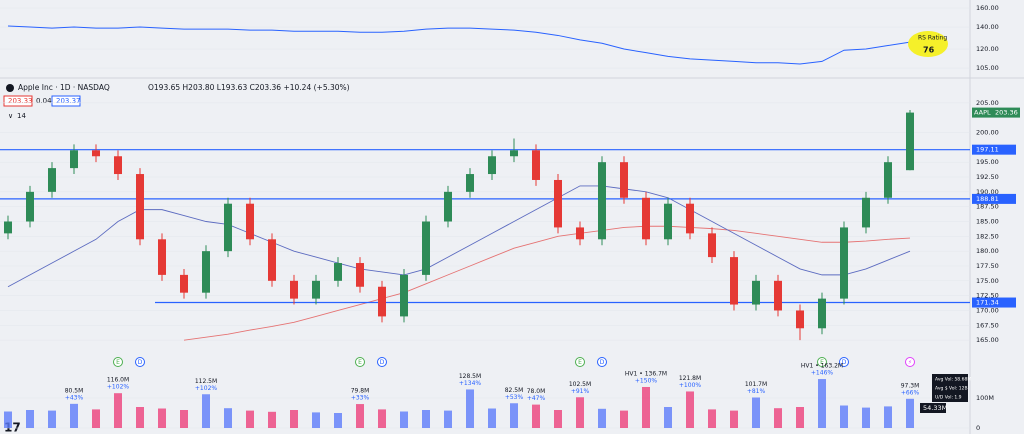 This screenshot has height=434, width=1024. Describe the element at coordinates (987, 162) in the screenshot. I see `y-tick-label: 195.00` at that location.